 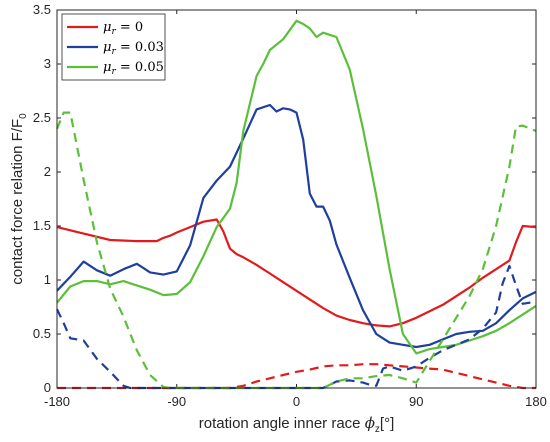 What do you see at coordinates (42, 117) in the screenshot?
I see `y-tick-label: 2.5` at bounding box center [42, 117].